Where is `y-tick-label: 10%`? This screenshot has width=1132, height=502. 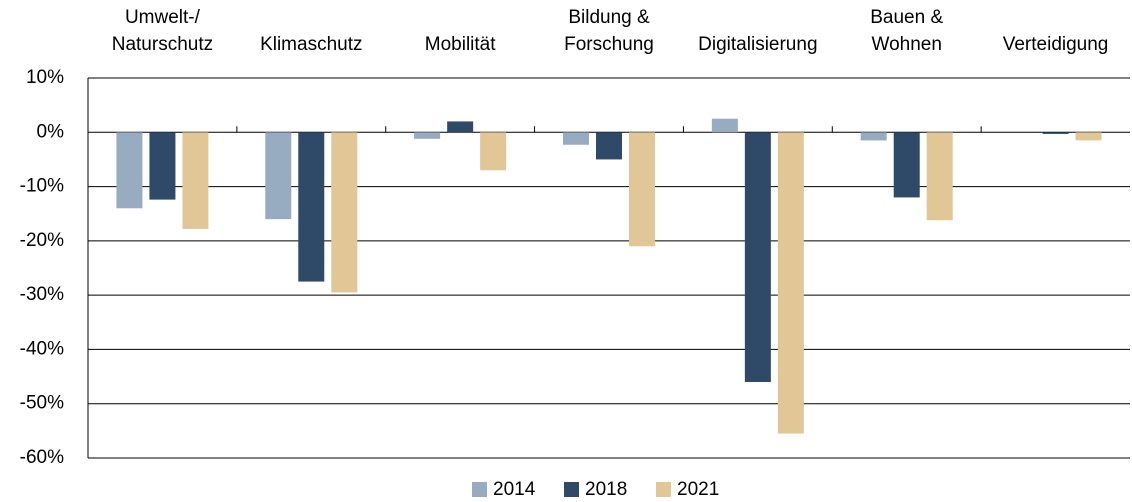 y-tick-label: 10% is located at coordinates (45, 77).